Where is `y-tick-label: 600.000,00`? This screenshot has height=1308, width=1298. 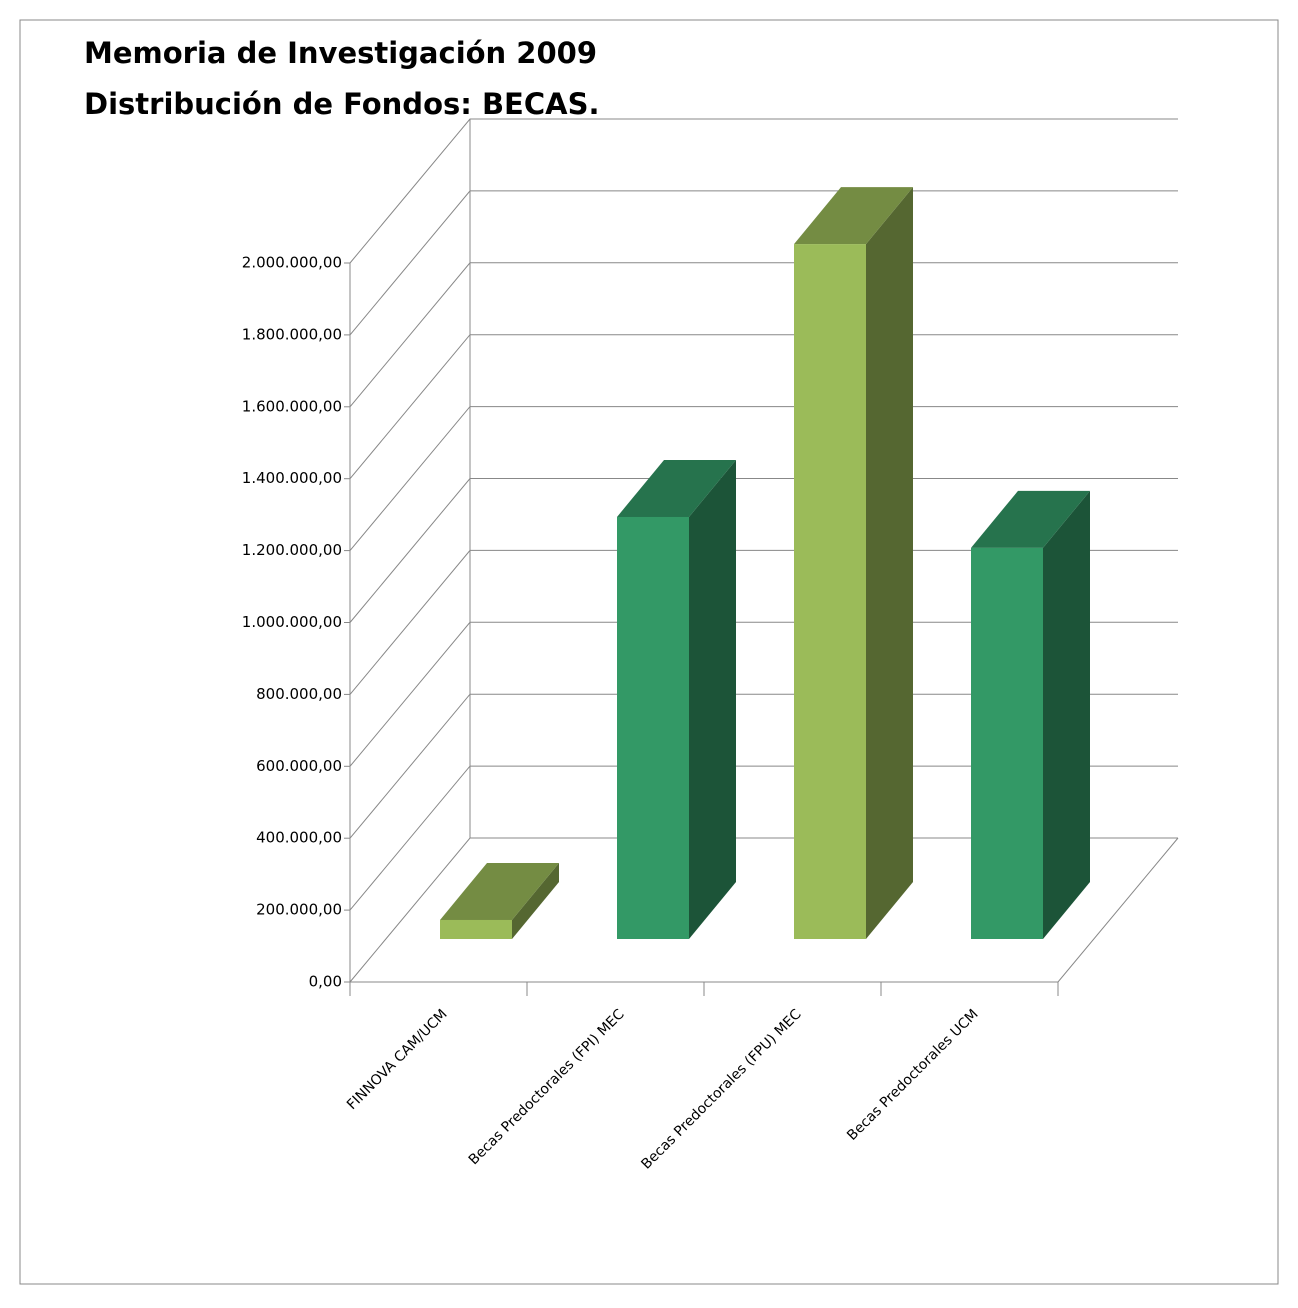
y-tick-label: 600.000,00 is located at coordinates (299, 766).